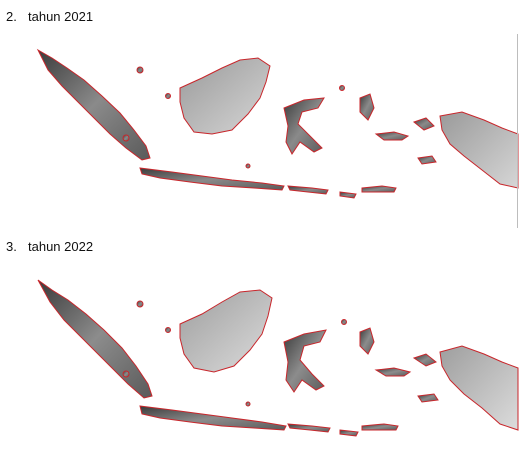 This screenshot has width=519, height=469. What do you see at coordinates (61, 246) in the screenshot?
I see `caption-text: tahun 2022` at bounding box center [61, 246].